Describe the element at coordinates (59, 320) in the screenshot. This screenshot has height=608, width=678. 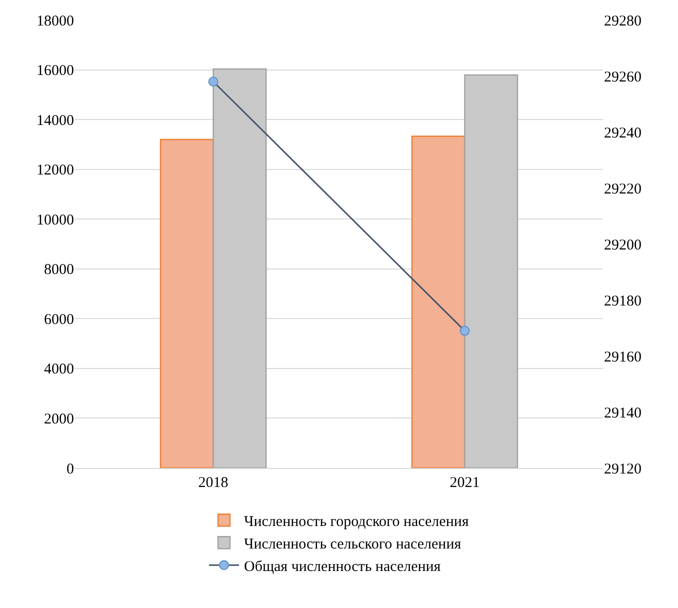
I see `y-tick-label: 6000` at that location.